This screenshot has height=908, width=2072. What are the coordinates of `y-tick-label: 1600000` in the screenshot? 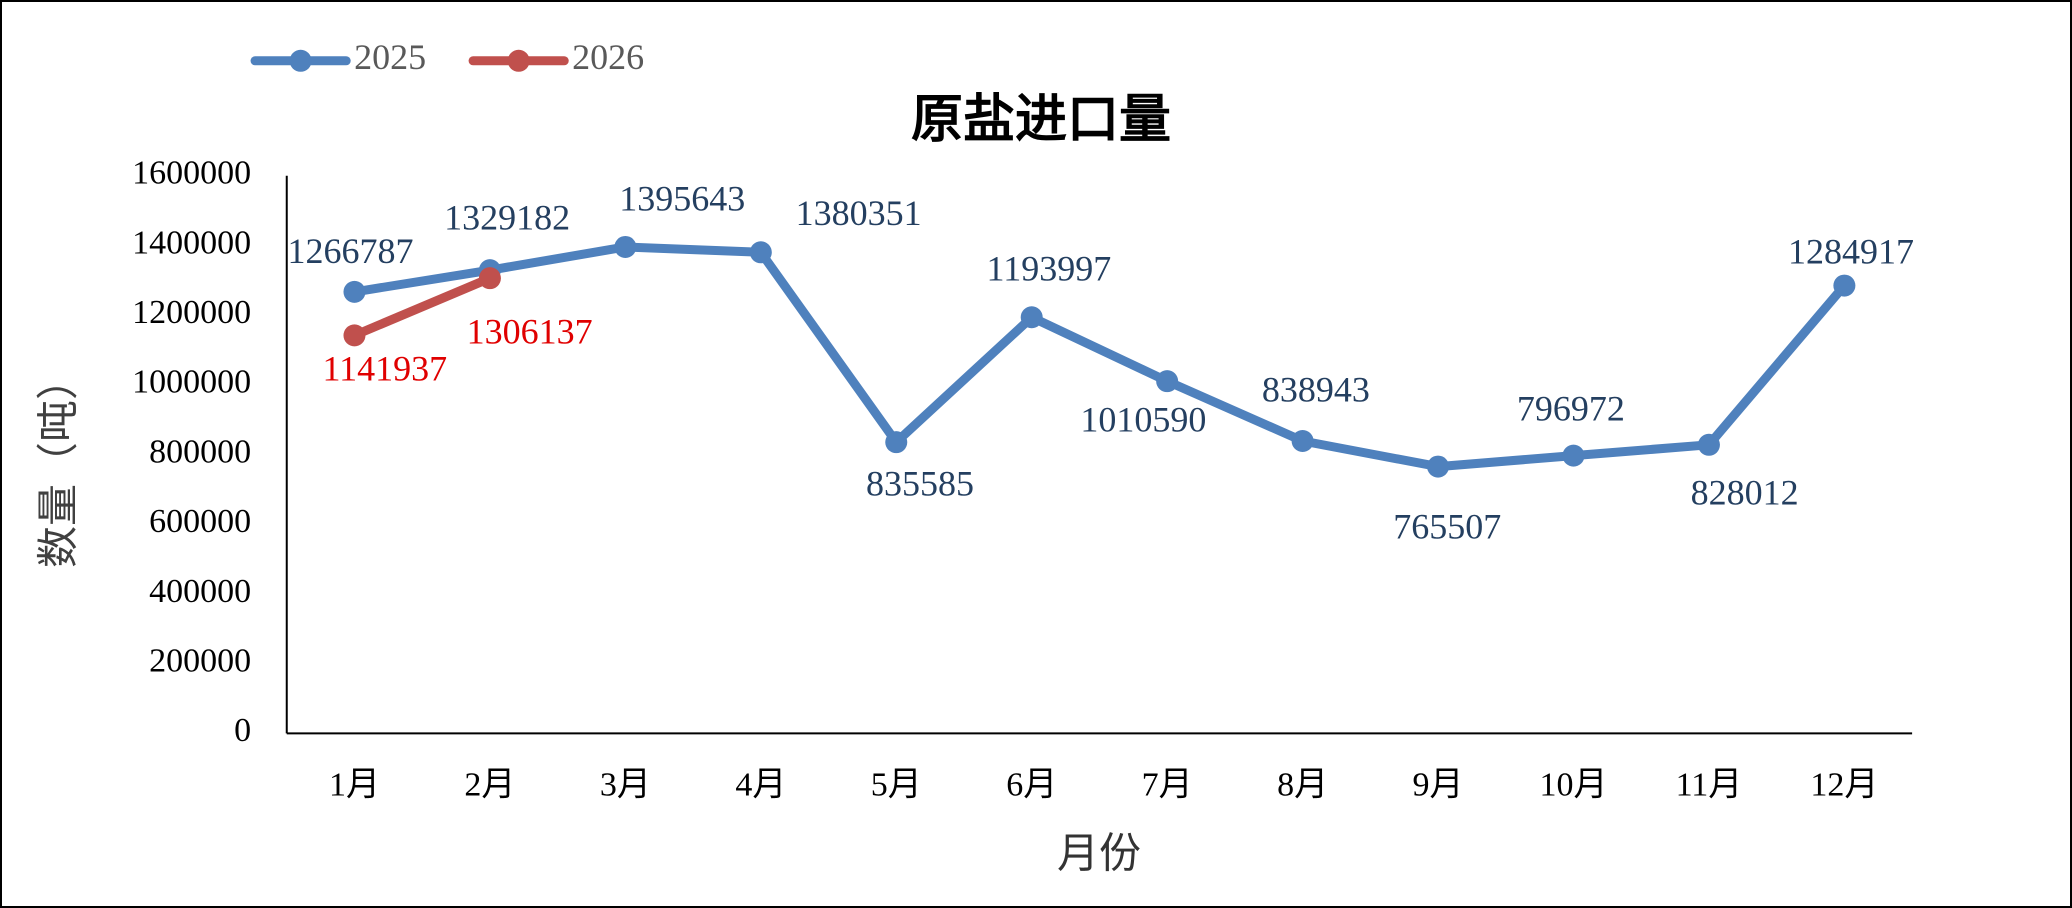 It's located at (191, 173).